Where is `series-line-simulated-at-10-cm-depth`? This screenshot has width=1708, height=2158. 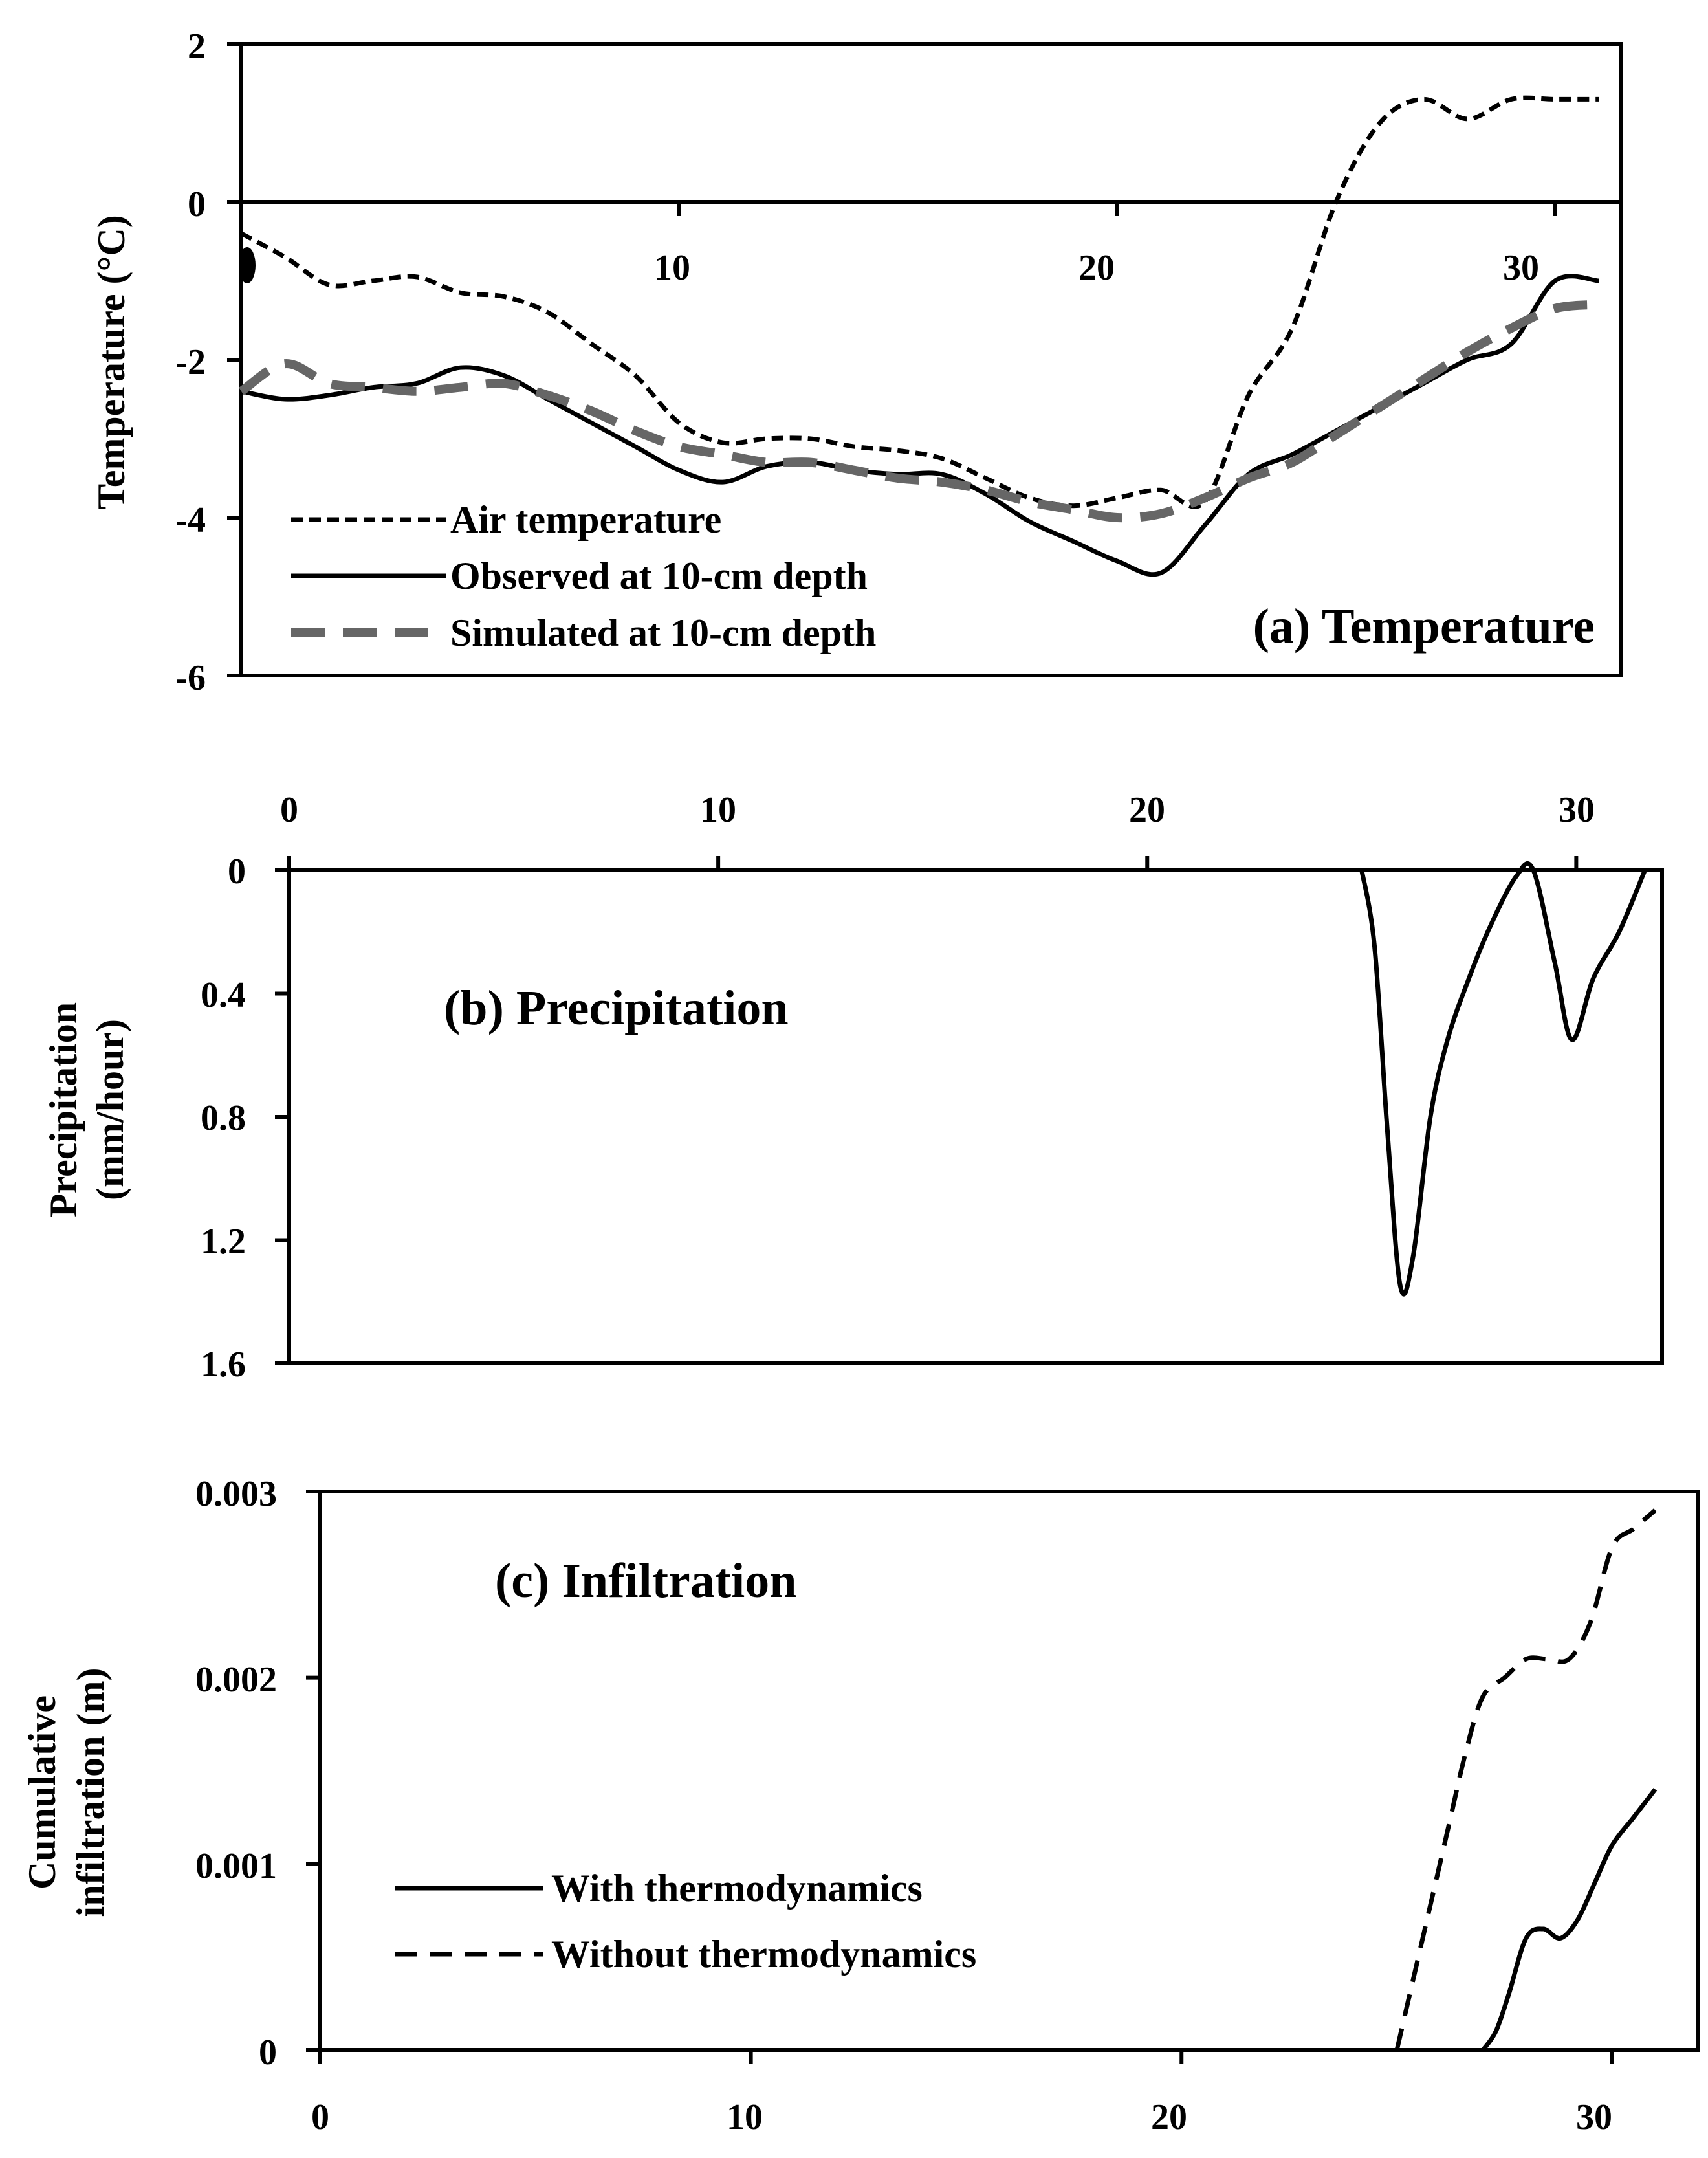
series-line-simulated-at-10-cm-depth is located at coordinates (918, 412).